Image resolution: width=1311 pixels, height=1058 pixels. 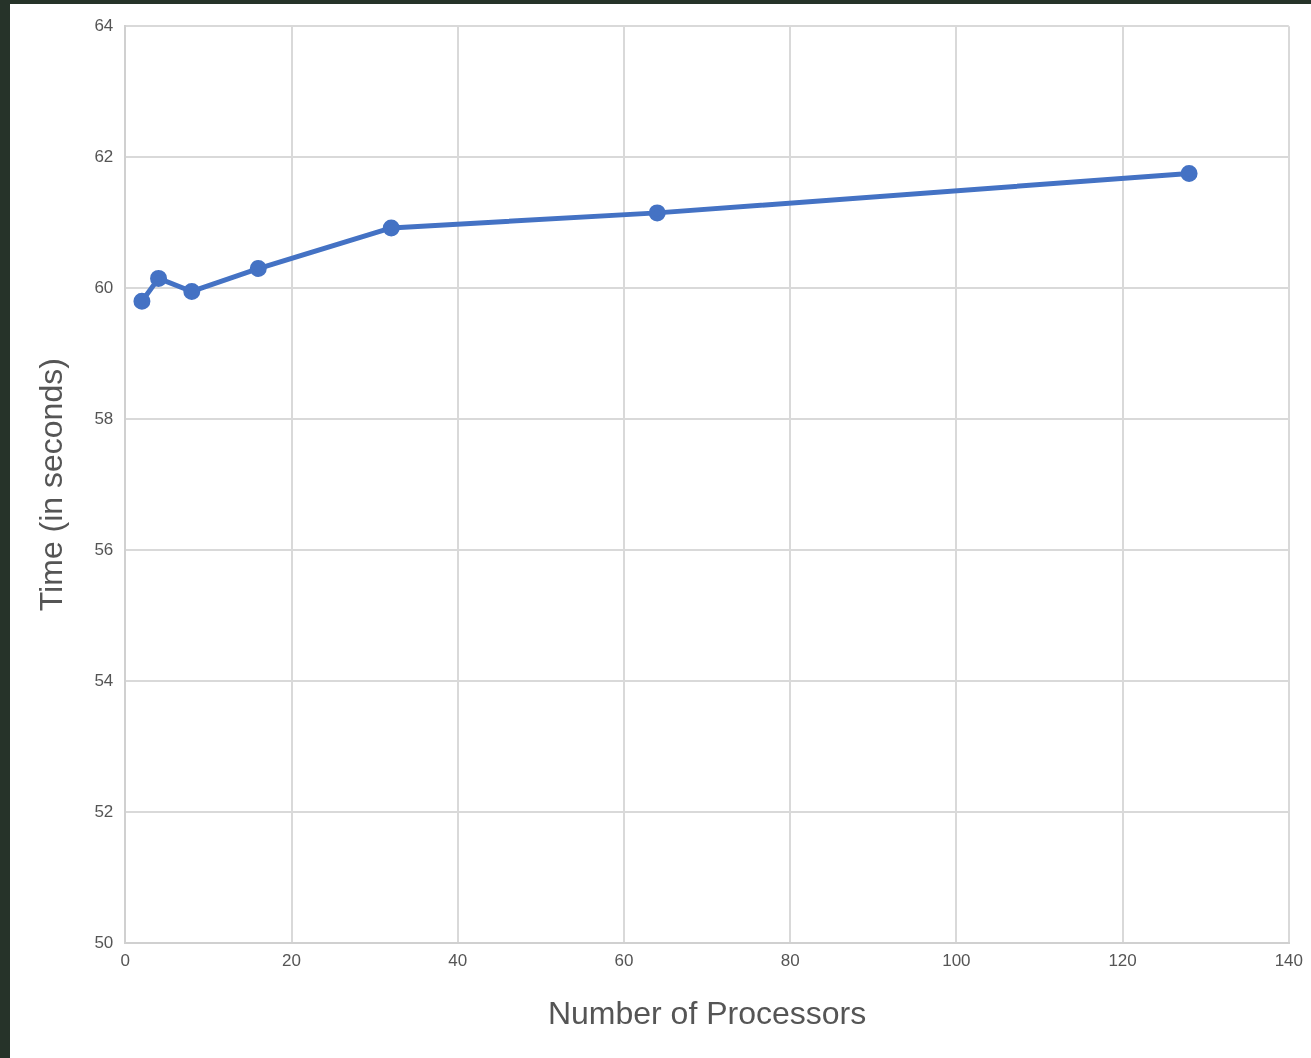 What do you see at coordinates (104, 811) in the screenshot?
I see `y-tick-label: 52` at bounding box center [104, 811].